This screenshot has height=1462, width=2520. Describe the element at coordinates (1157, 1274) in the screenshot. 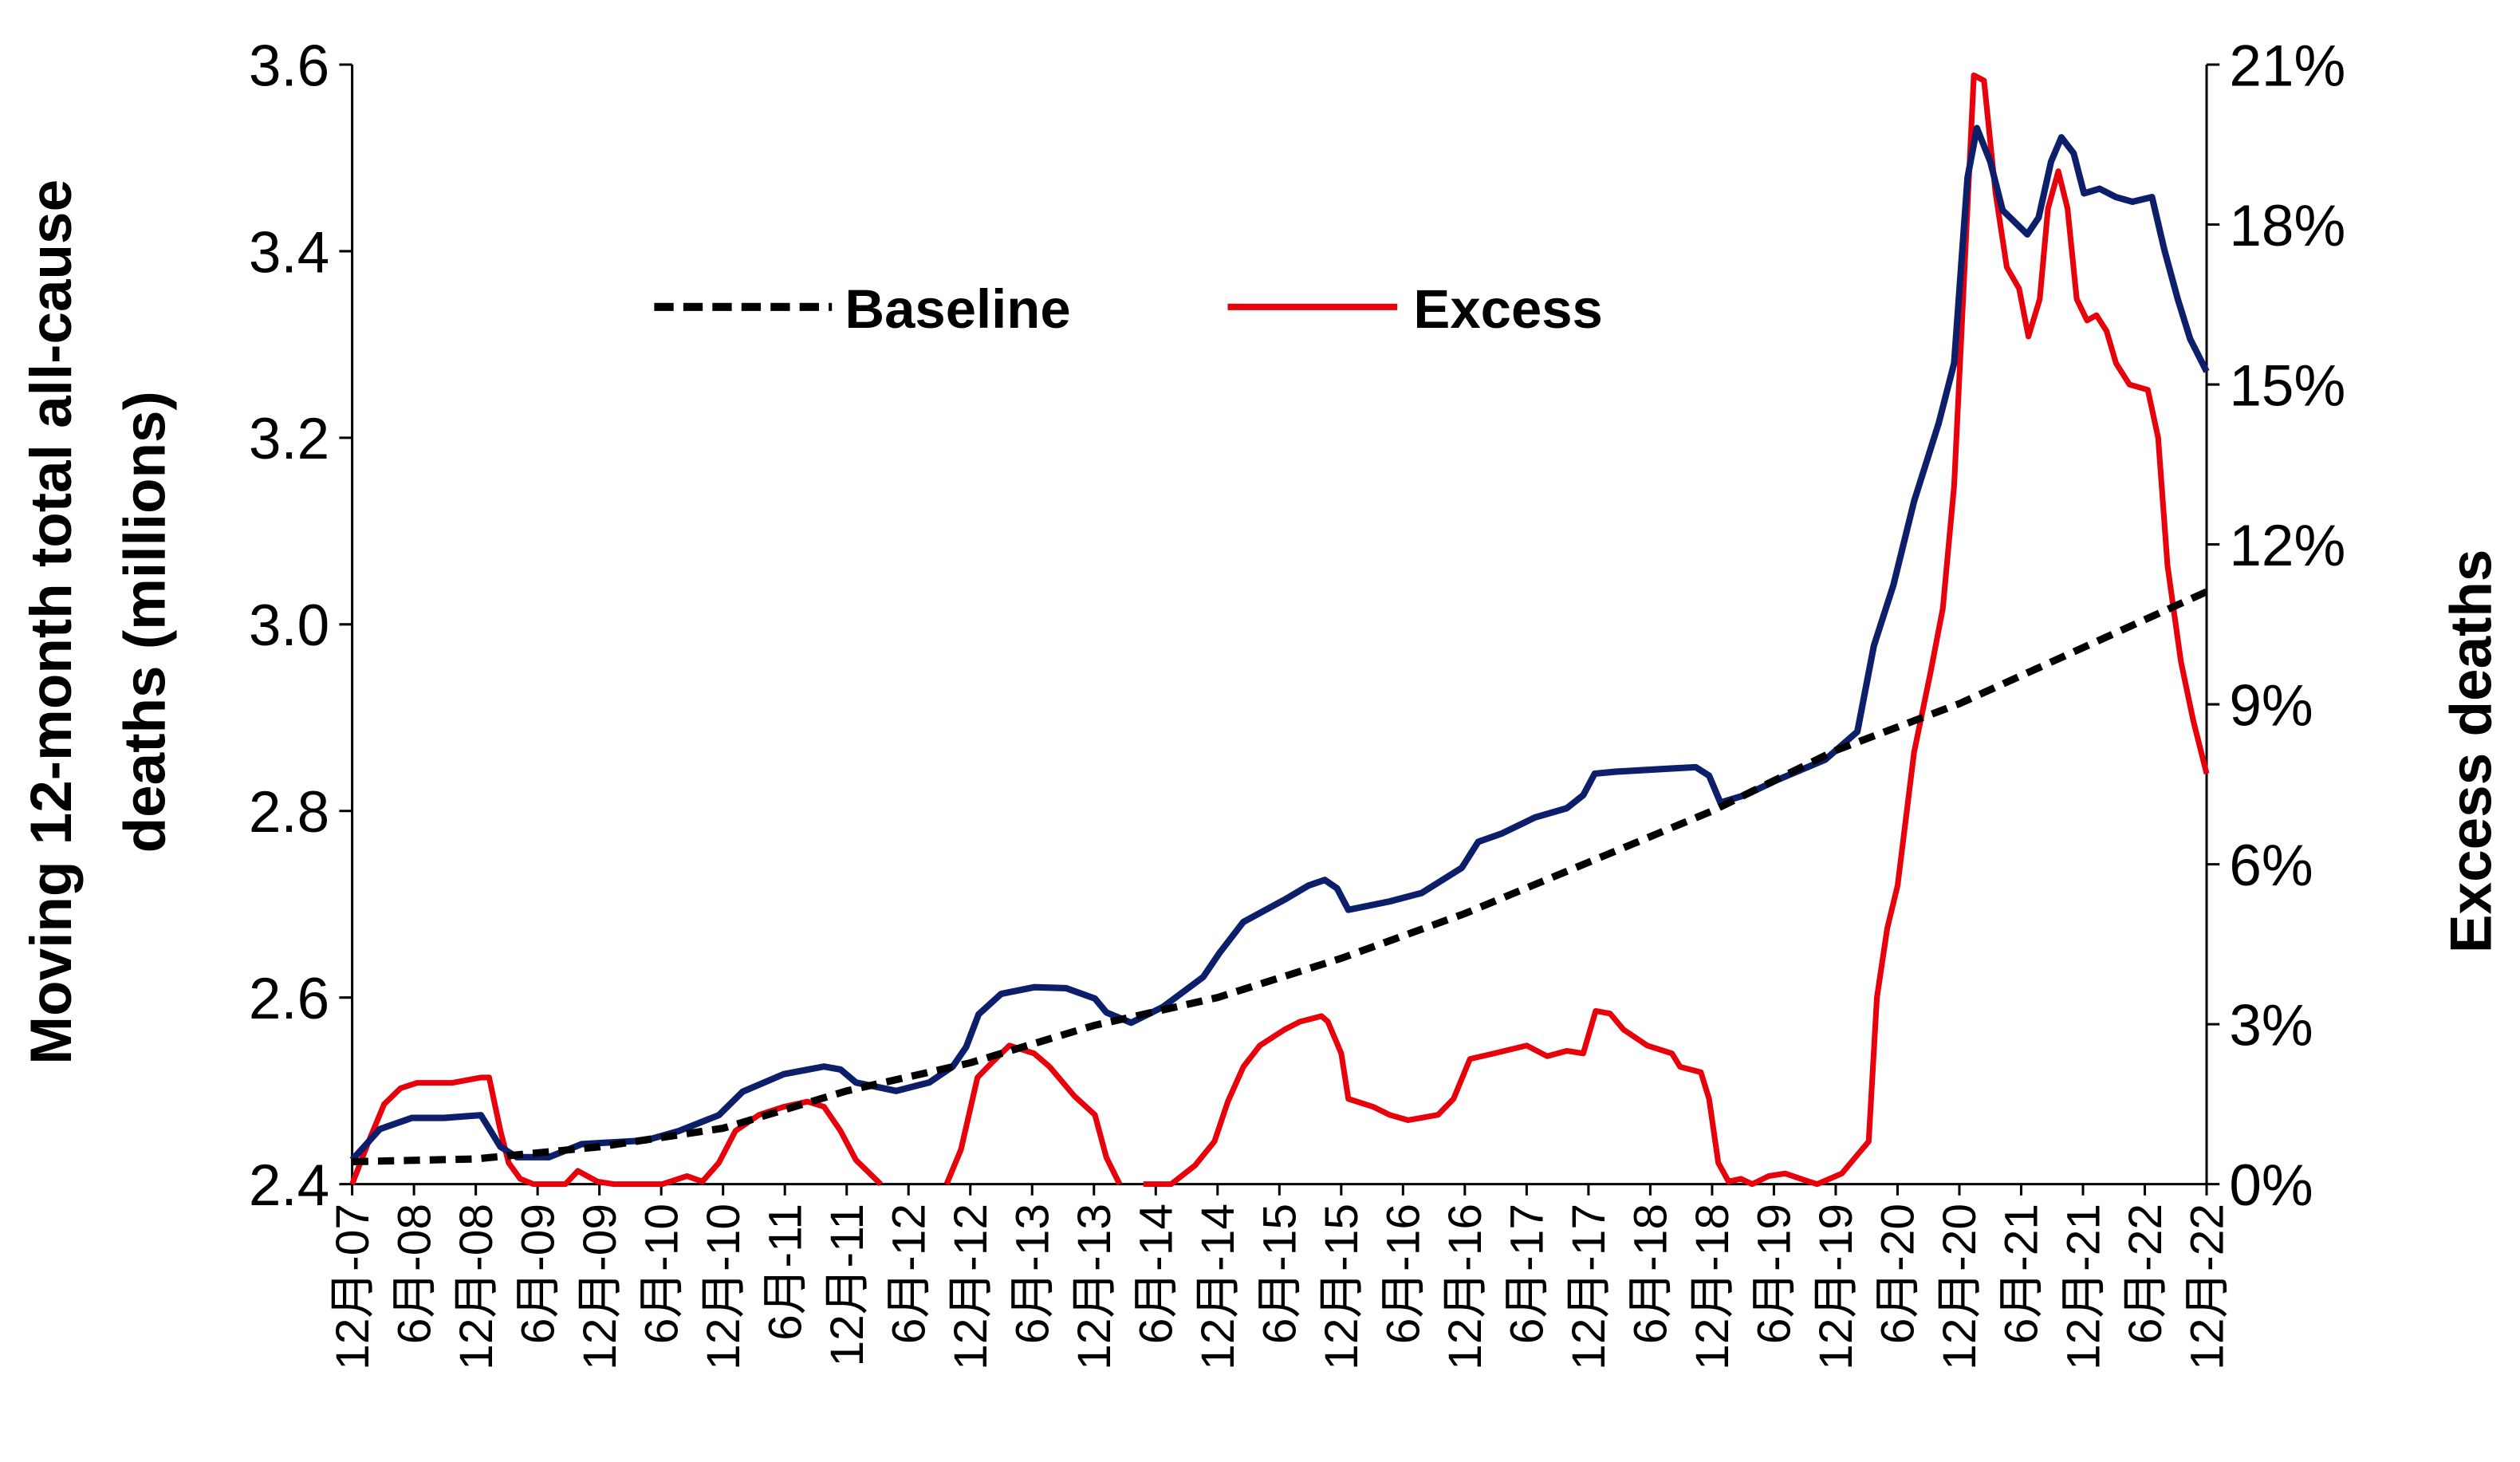

I see `x-tick-label: 6月-14` at that location.